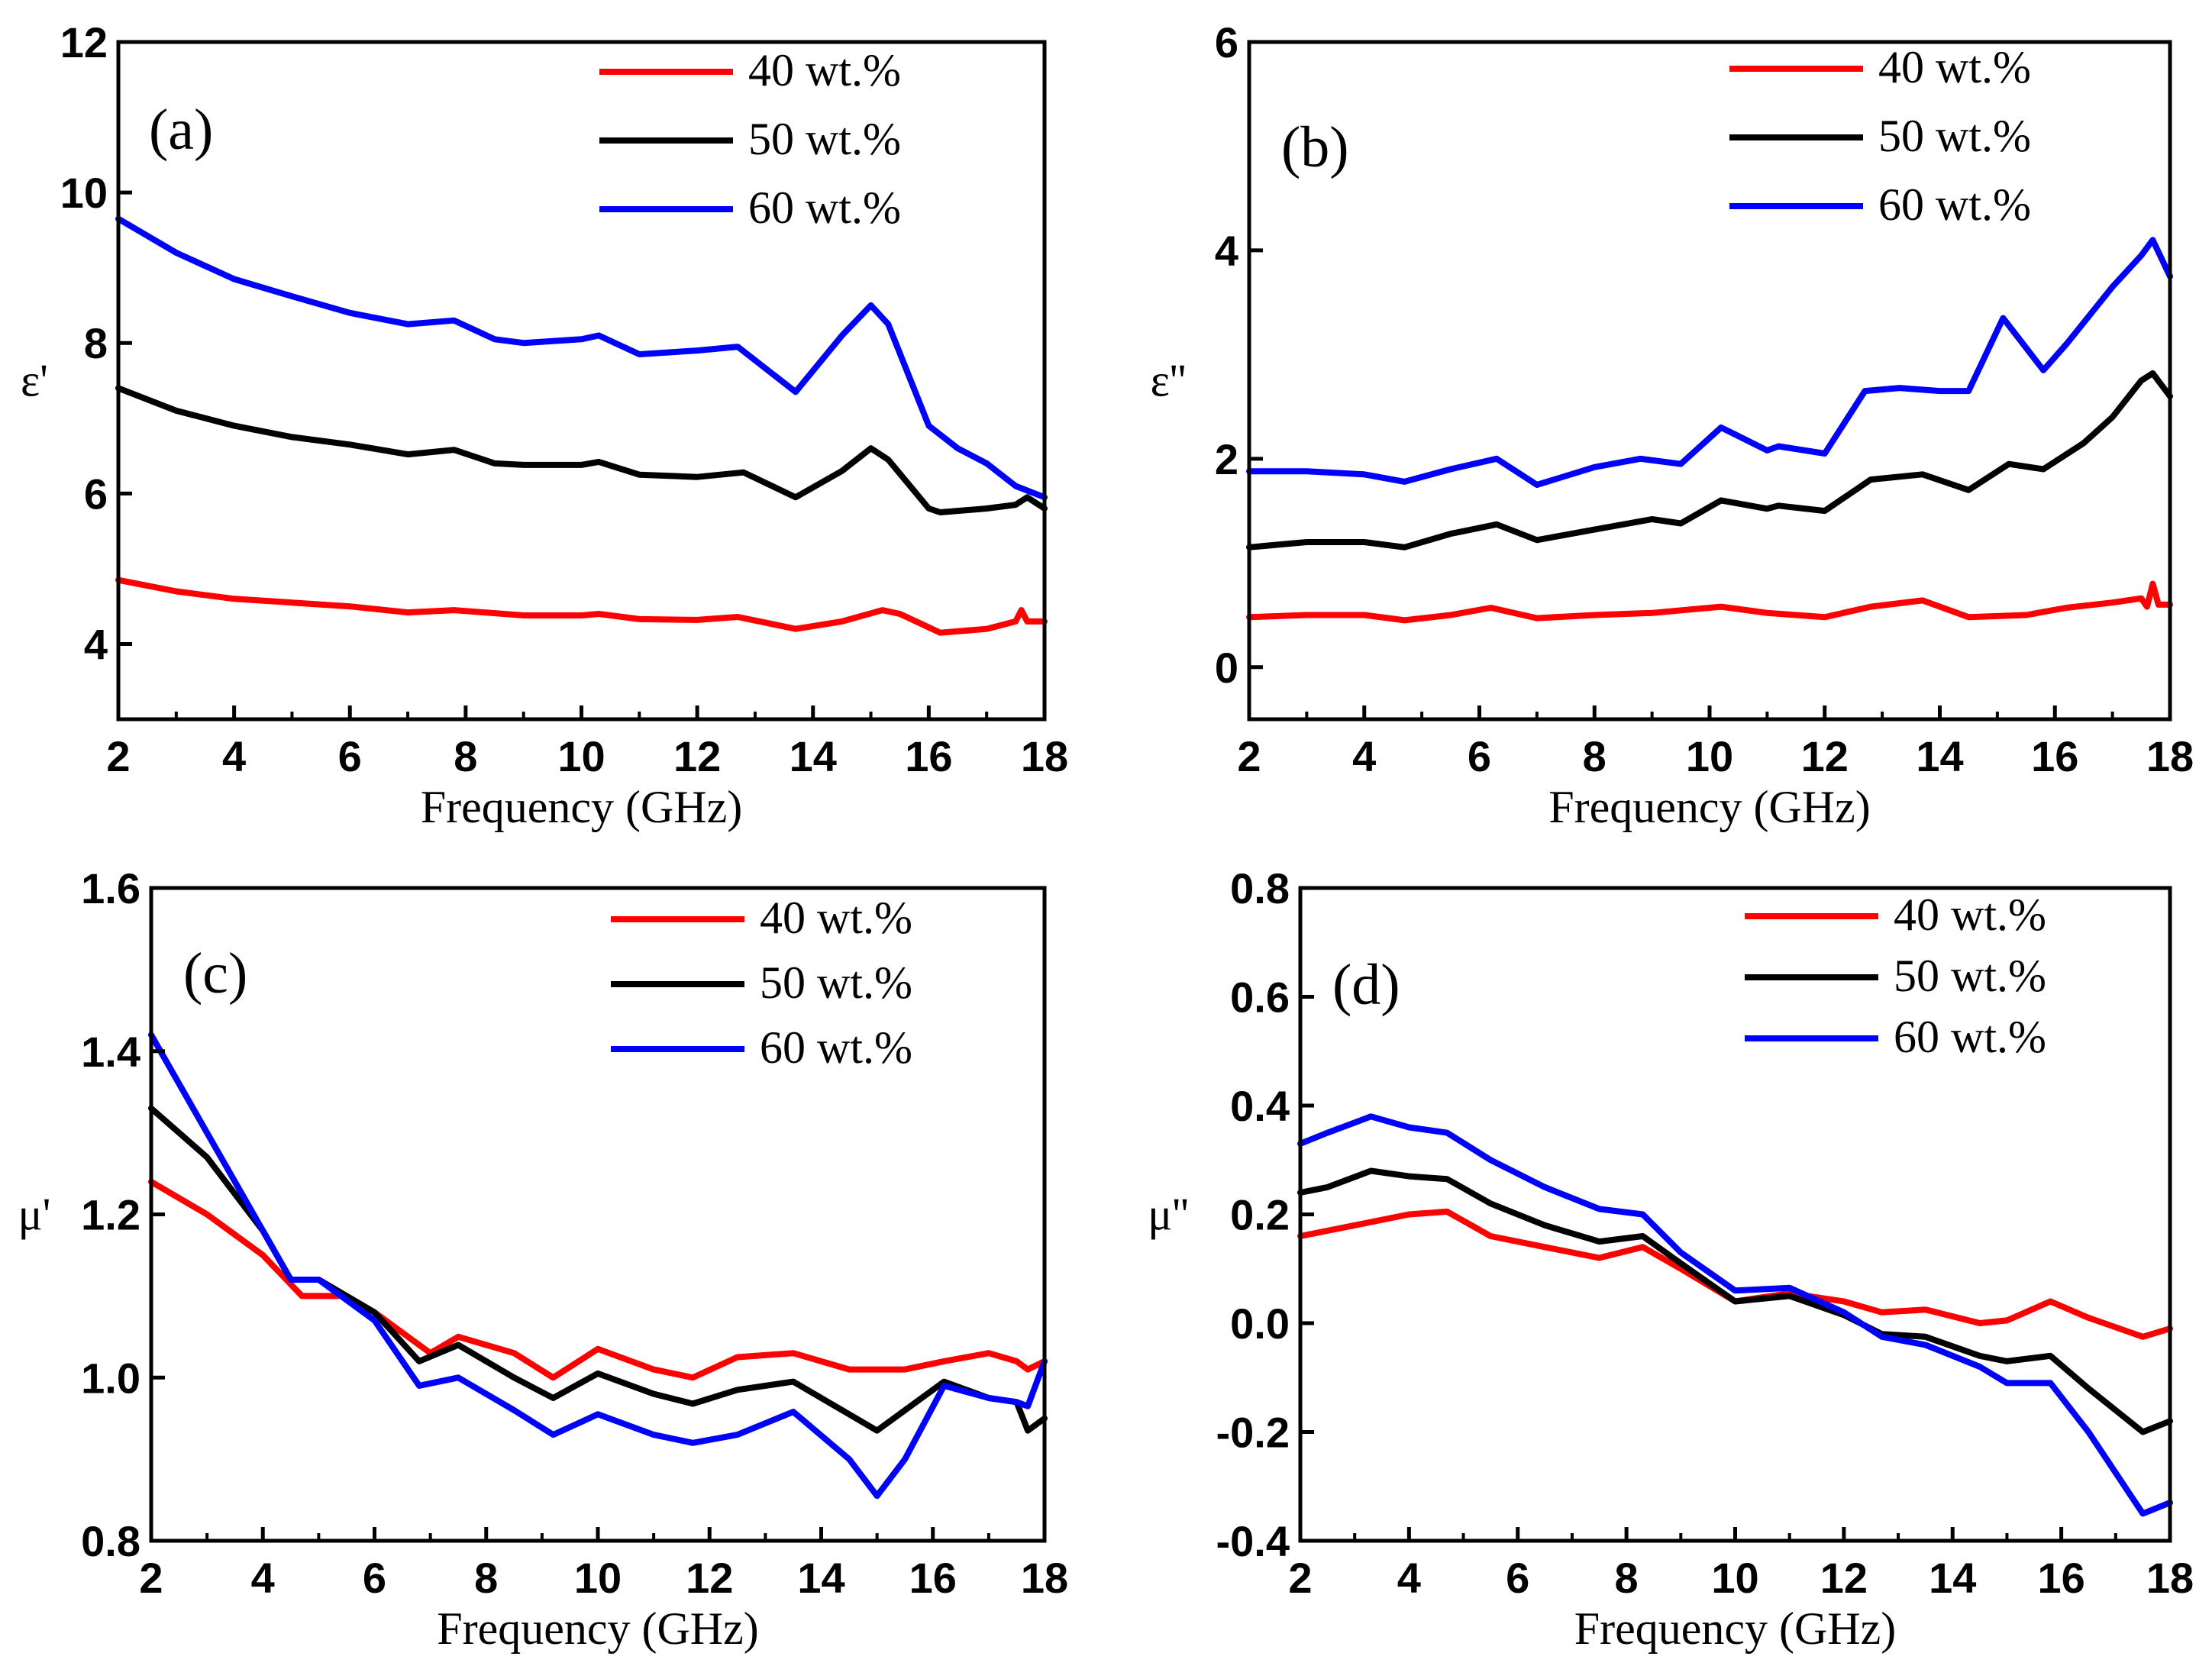 The width and height of the screenshot is (2212, 1666). I want to click on panel-label: (b), so click(1315, 147).